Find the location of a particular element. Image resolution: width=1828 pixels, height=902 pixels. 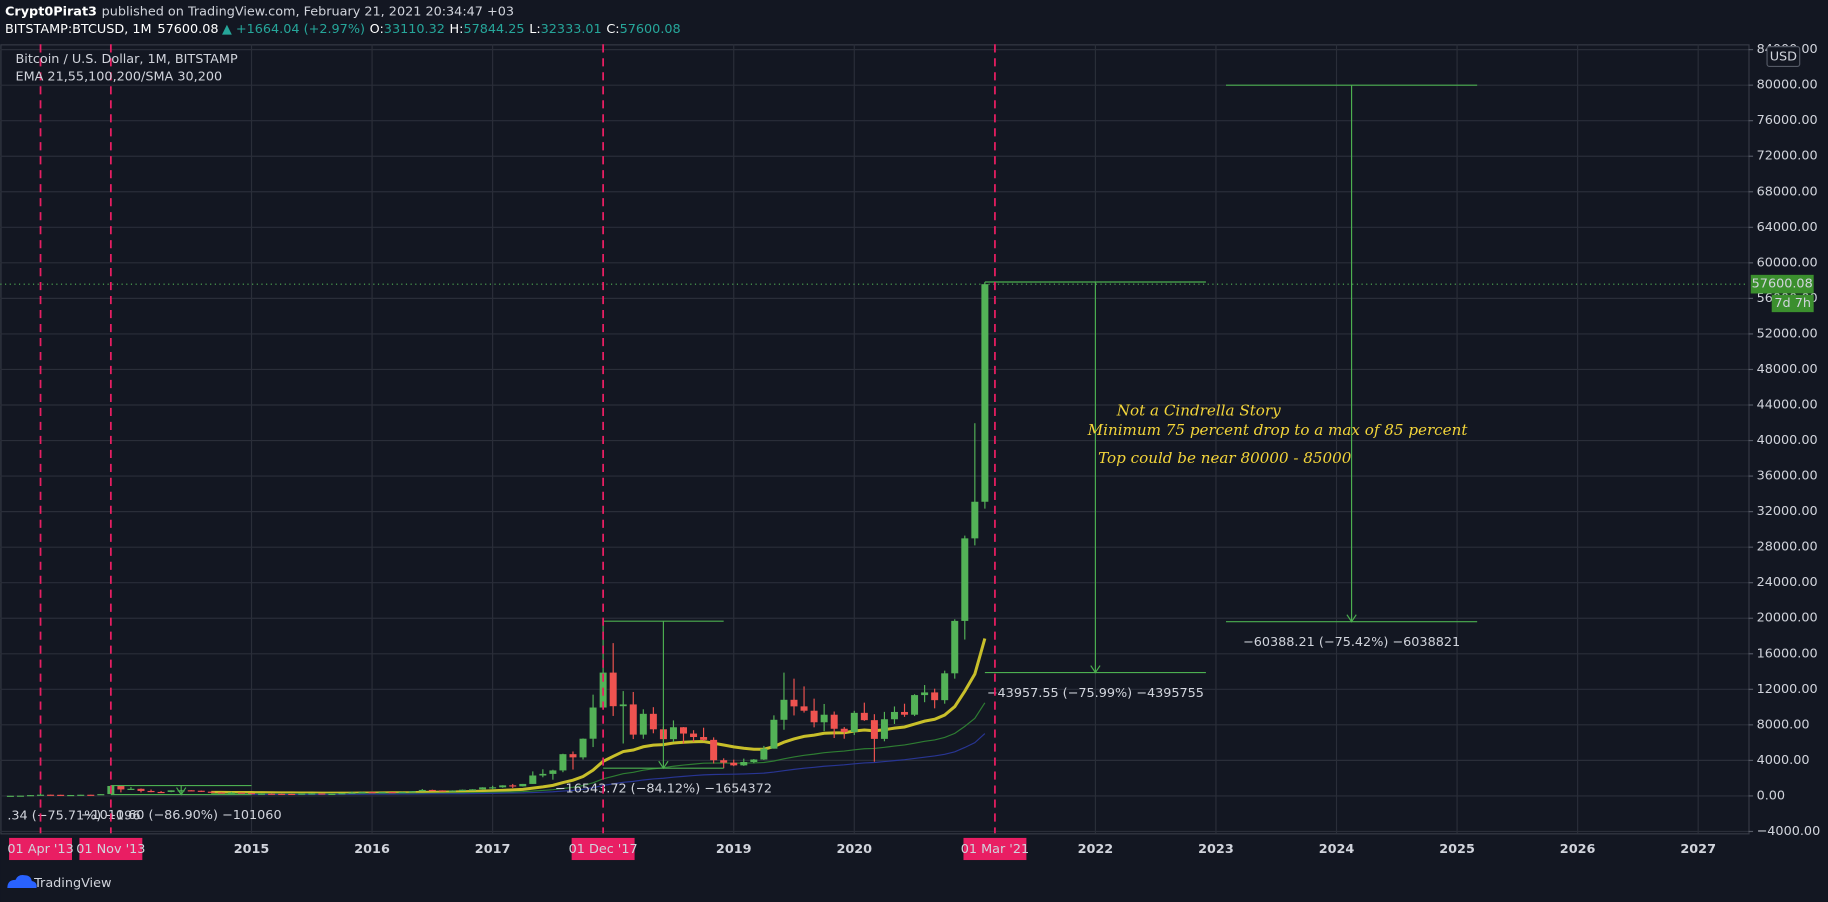

annotation: Top could be near 80000 - 85000 is located at coordinates (1225, 458).